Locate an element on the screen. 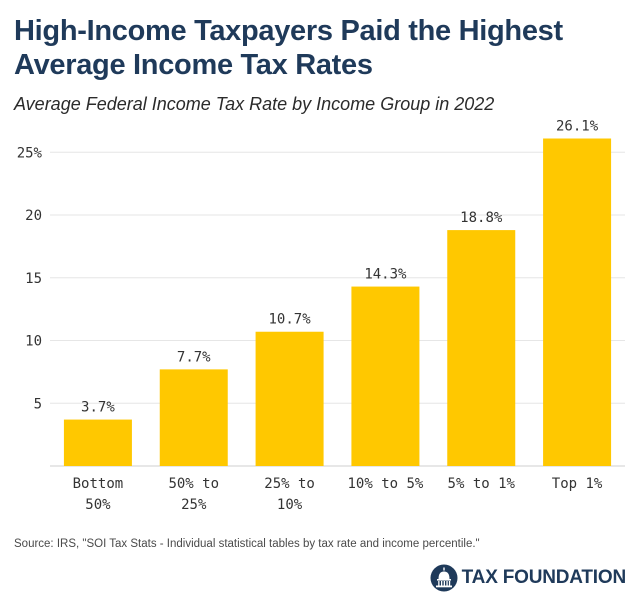 The width and height of the screenshot is (640, 604). tax-foundation-logo: TAX FOUNDATION is located at coordinates (528, 578).